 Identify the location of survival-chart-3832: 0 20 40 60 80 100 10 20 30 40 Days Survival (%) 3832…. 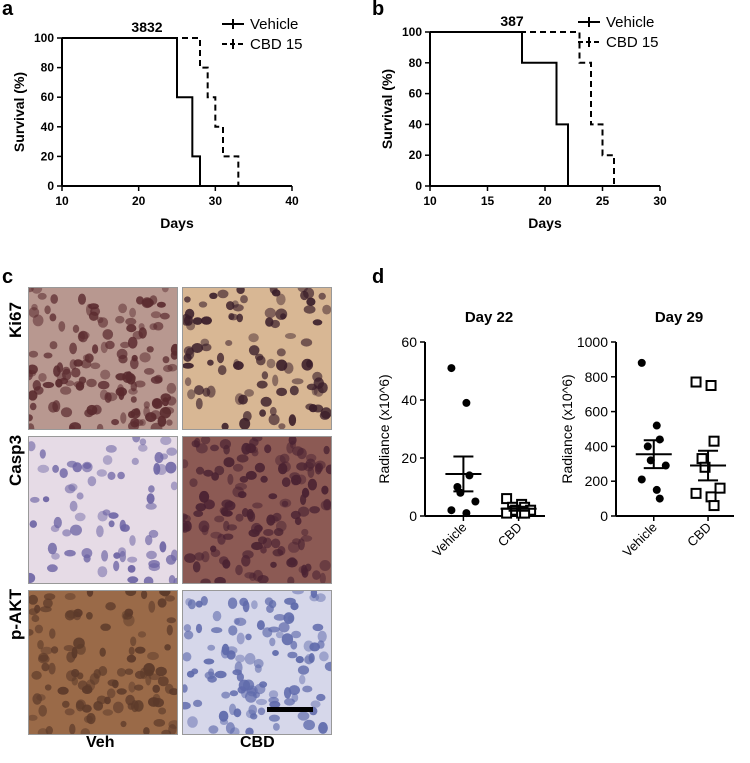
(157, 123).